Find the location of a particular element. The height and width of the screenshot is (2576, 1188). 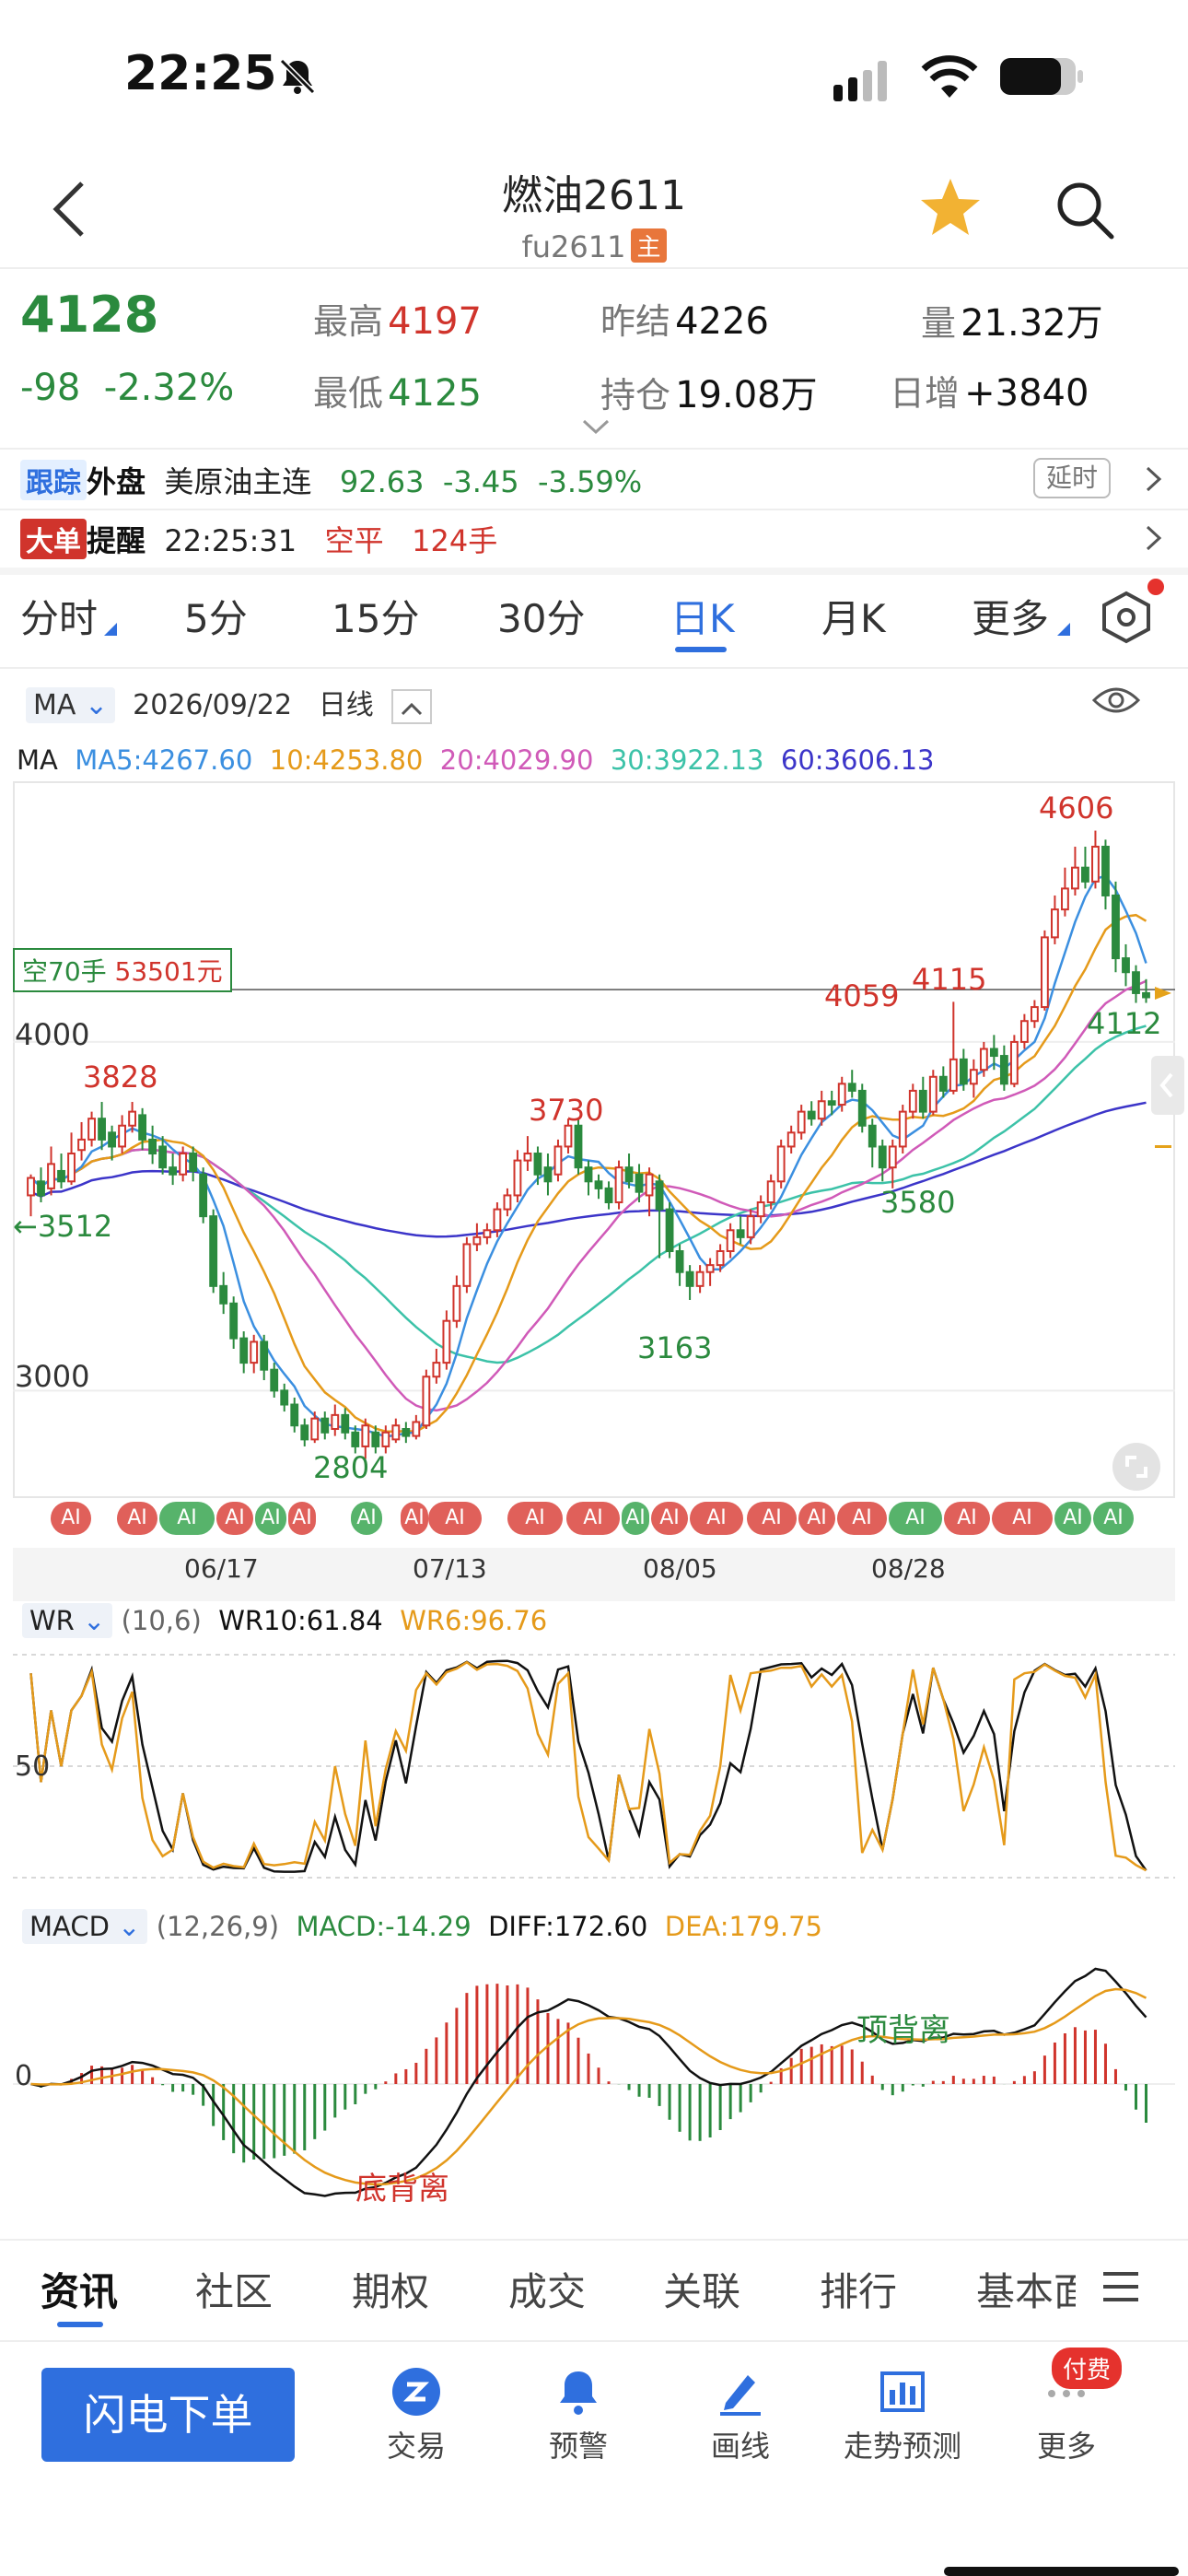

collapse-button is located at coordinates (411, 706).